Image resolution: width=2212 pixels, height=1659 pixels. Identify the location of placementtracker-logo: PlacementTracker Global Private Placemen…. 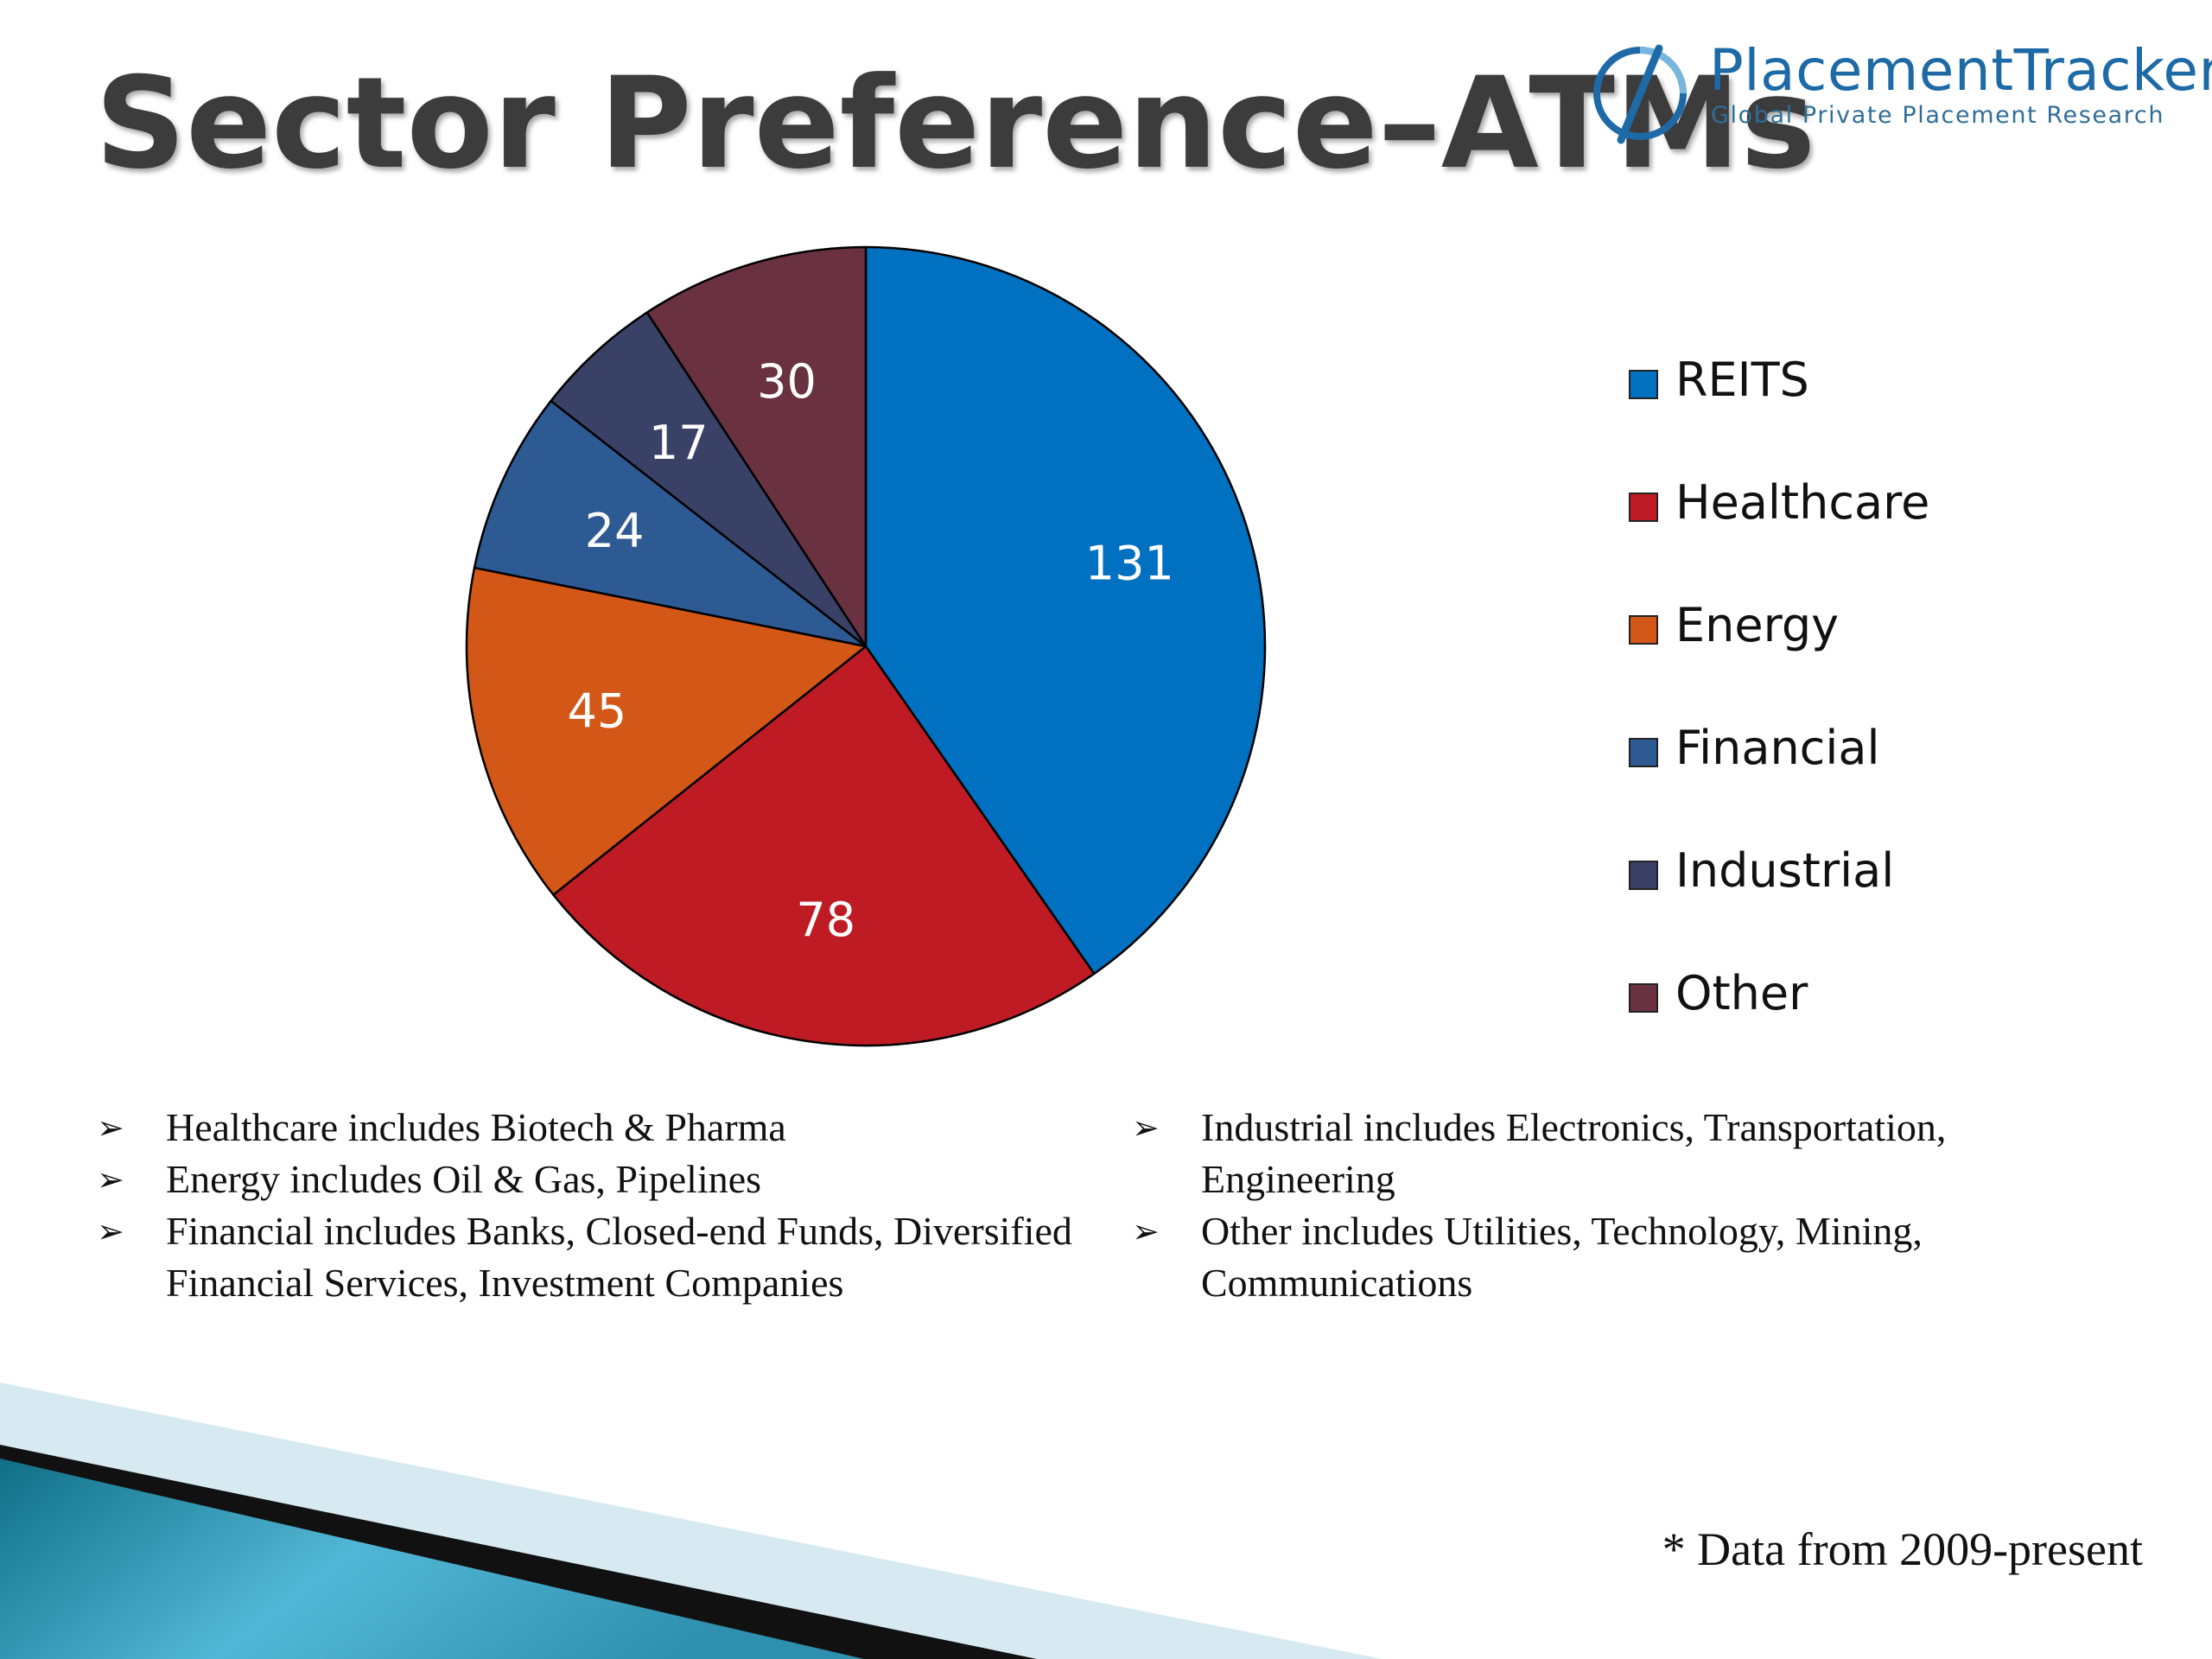
(1900, 91).